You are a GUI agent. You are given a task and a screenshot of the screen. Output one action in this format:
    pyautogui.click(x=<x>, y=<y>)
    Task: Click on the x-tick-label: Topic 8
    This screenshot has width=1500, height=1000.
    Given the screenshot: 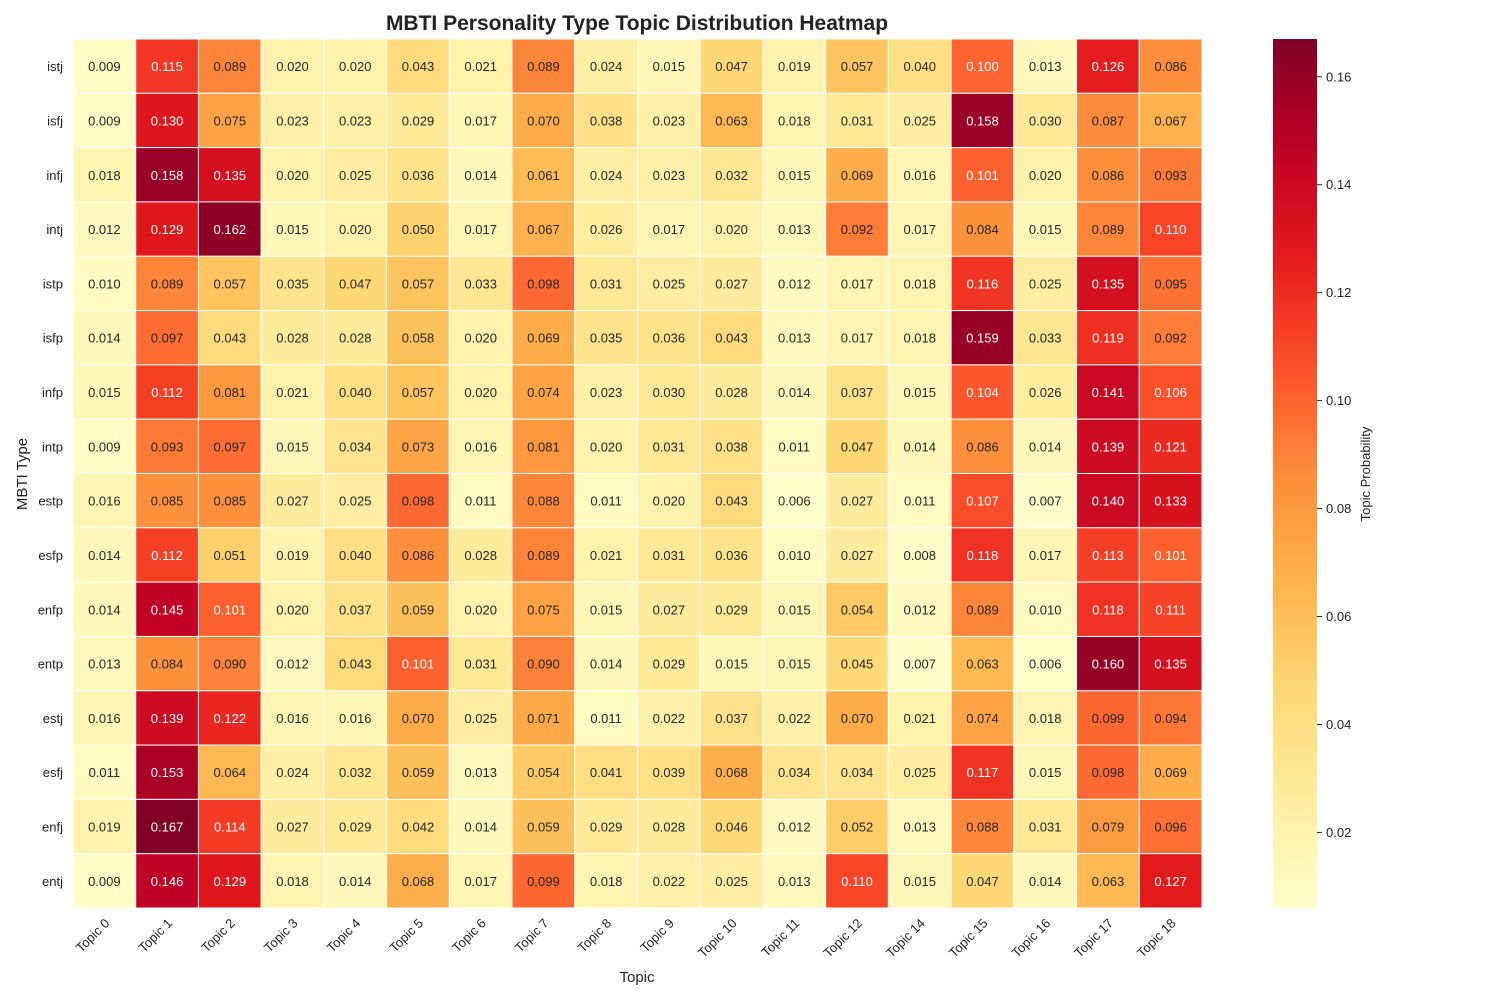 What is the action you would take?
    pyautogui.click(x=595, y=936)
    